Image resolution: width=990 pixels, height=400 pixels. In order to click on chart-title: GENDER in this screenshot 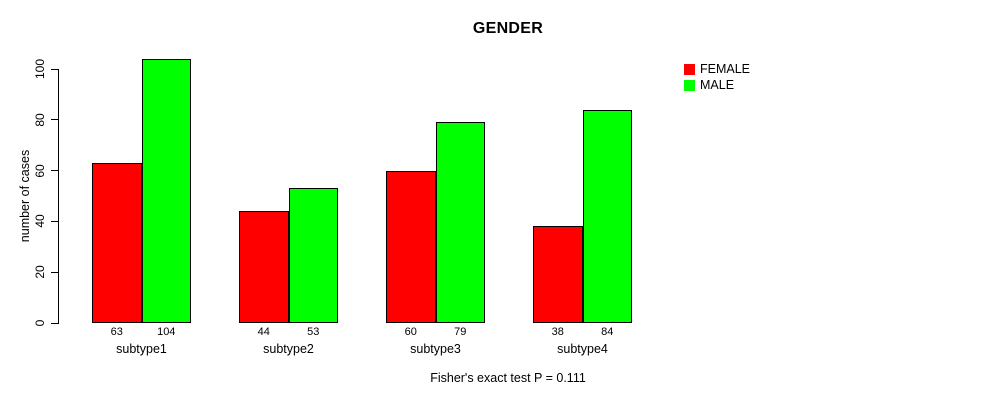, I will do `click(508, 28)`.